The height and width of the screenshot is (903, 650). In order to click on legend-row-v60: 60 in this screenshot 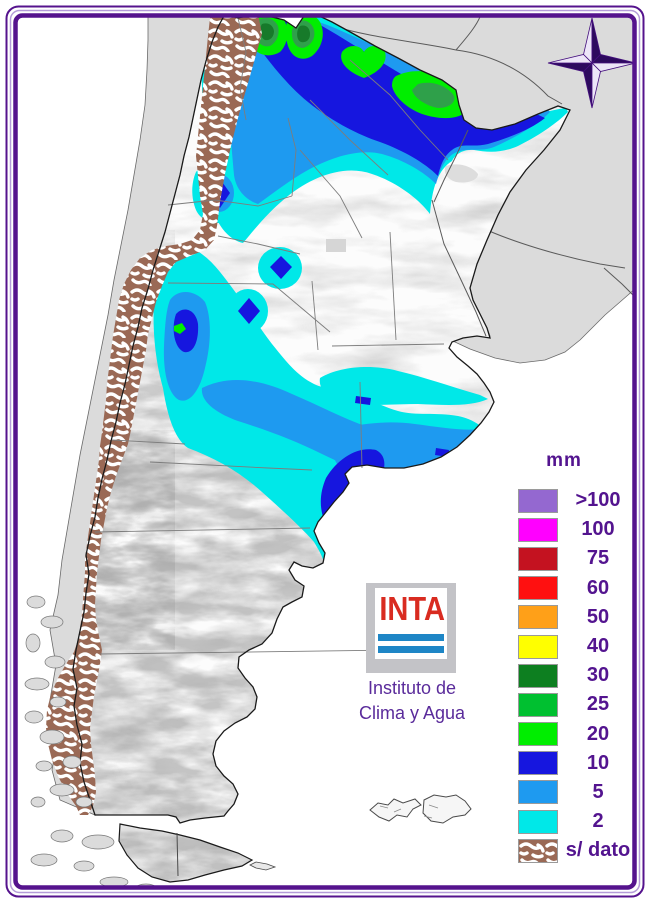, I will do `click(578, 588)`.